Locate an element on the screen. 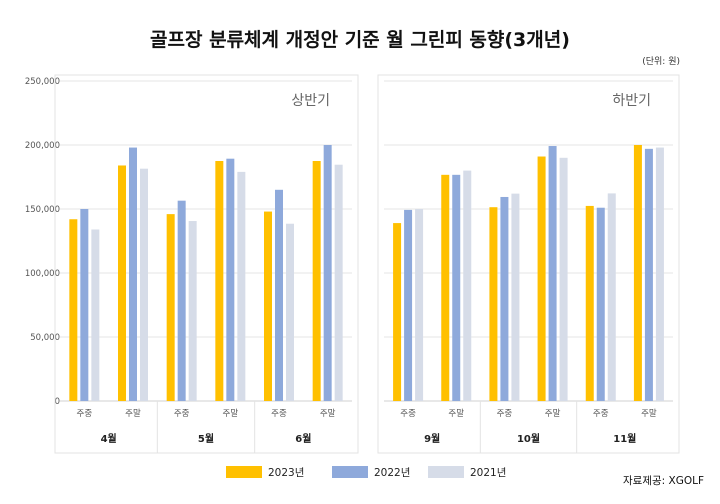 This screenshot has height=504, width=720. month-label: 11월 is located at coordinates (624, 439).